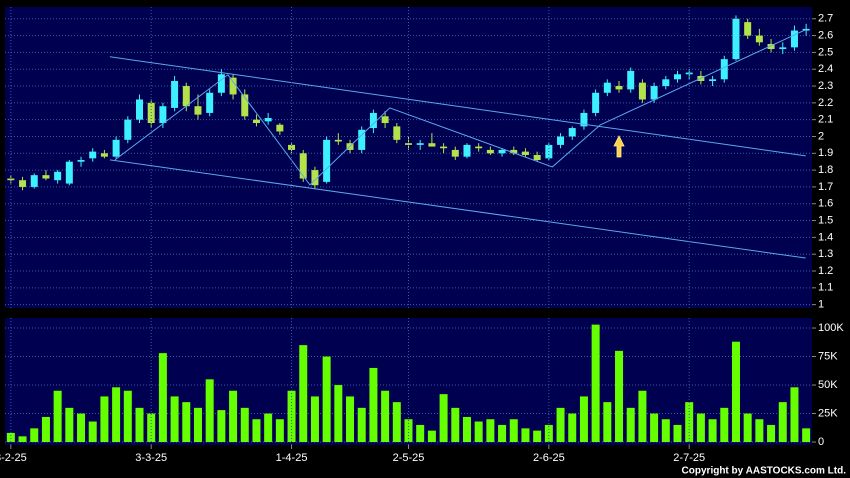 This screenshot has height=478, width=850. Describe the element at coordinates (825, 271) in the screenshot. I see `y-tick-label: 1.2` at that location.